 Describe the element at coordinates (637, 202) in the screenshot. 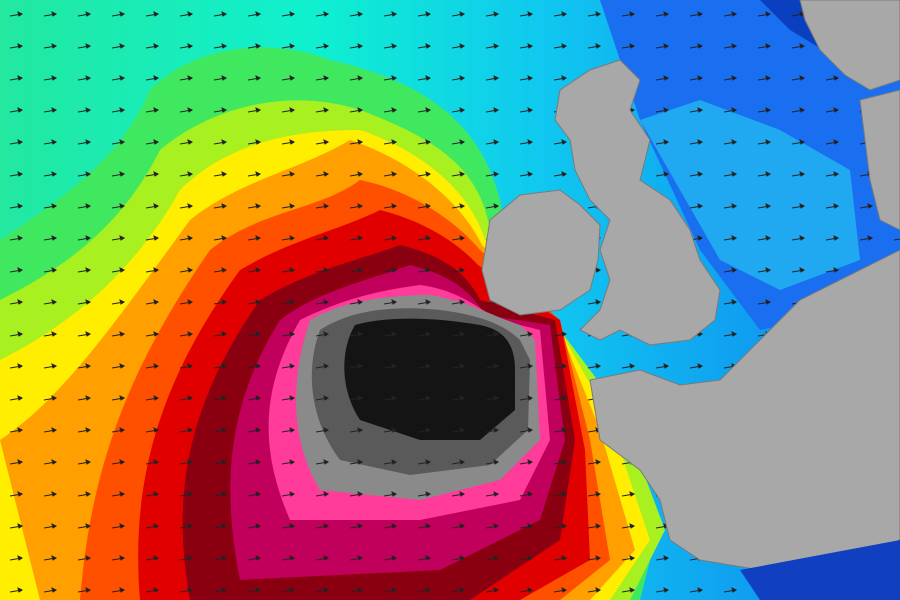

I see `great-britain` at that location.